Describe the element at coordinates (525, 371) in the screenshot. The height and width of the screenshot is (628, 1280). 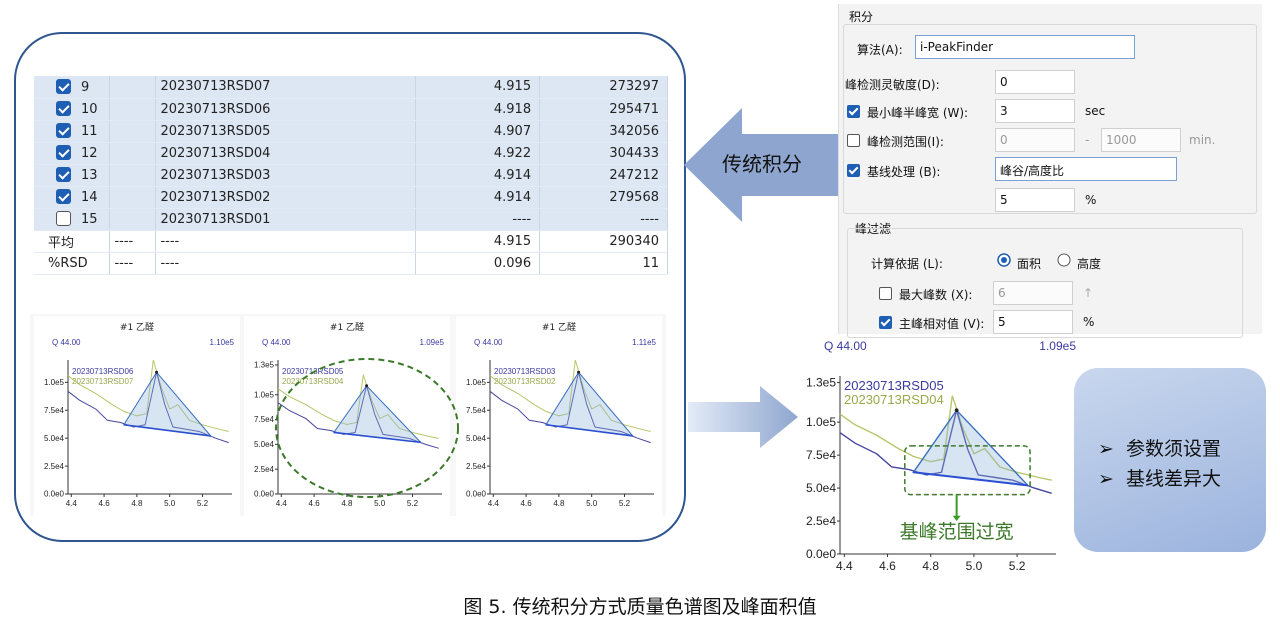
I see `legend-entry: 20230713RSD03` at that location.